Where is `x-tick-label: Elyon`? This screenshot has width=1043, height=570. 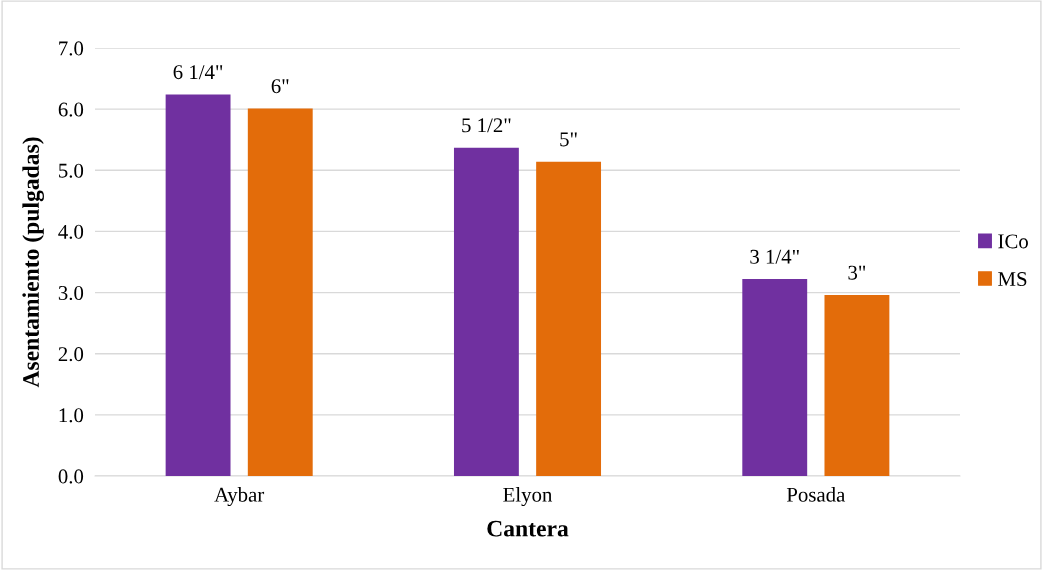 x-tick-label: Elyon is located at coordinates (528, 497).